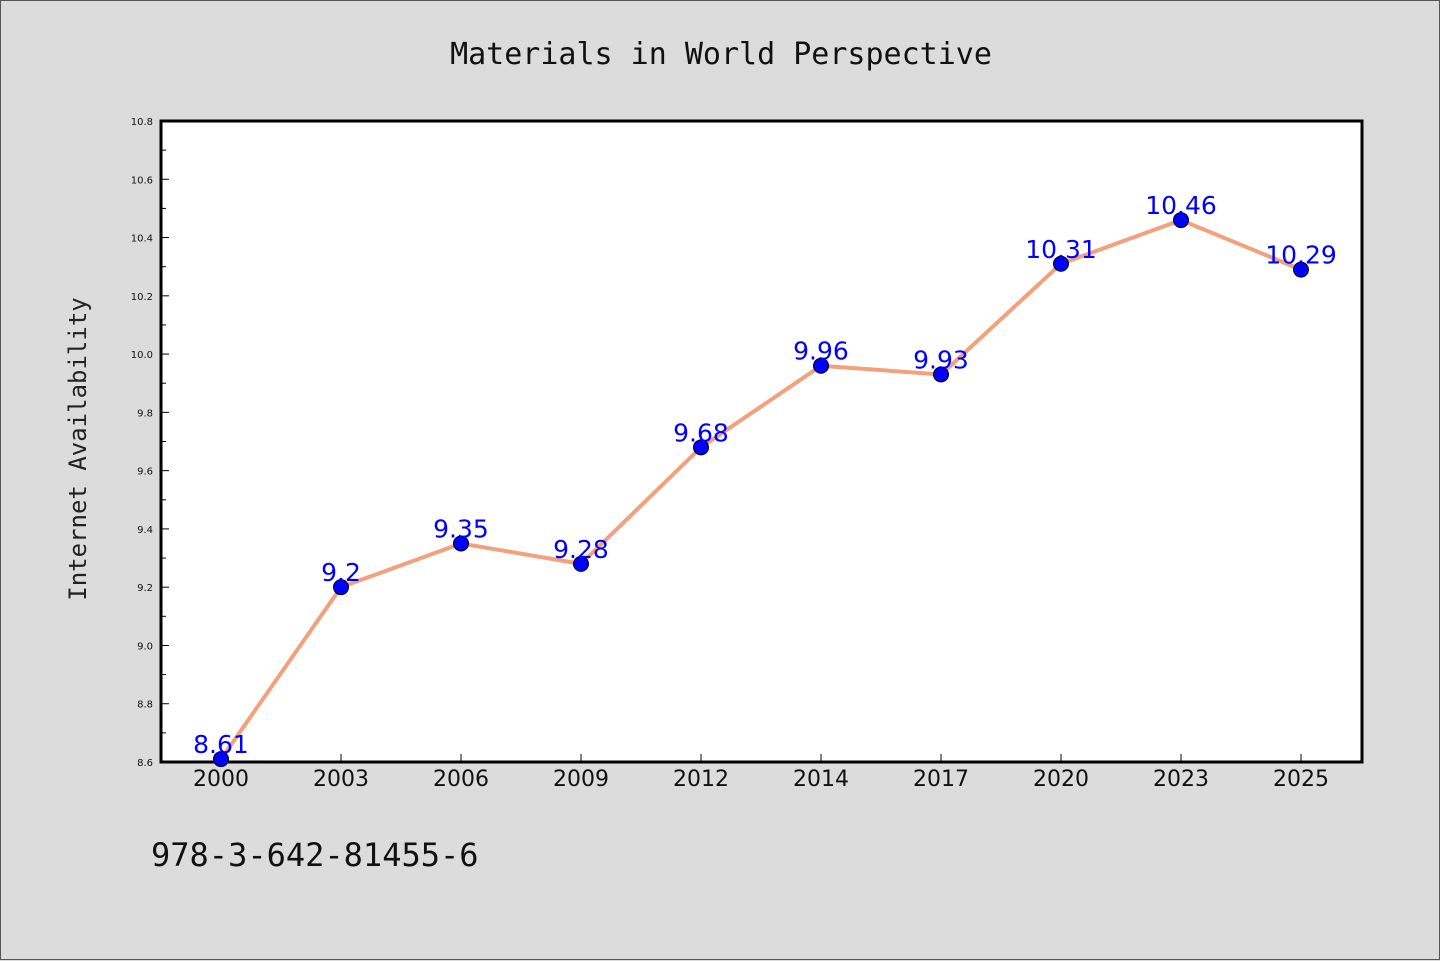 The width and height of the screenshot is (1440, 961). I want to click on y-tick-label: 10.4, so click(142, 239).